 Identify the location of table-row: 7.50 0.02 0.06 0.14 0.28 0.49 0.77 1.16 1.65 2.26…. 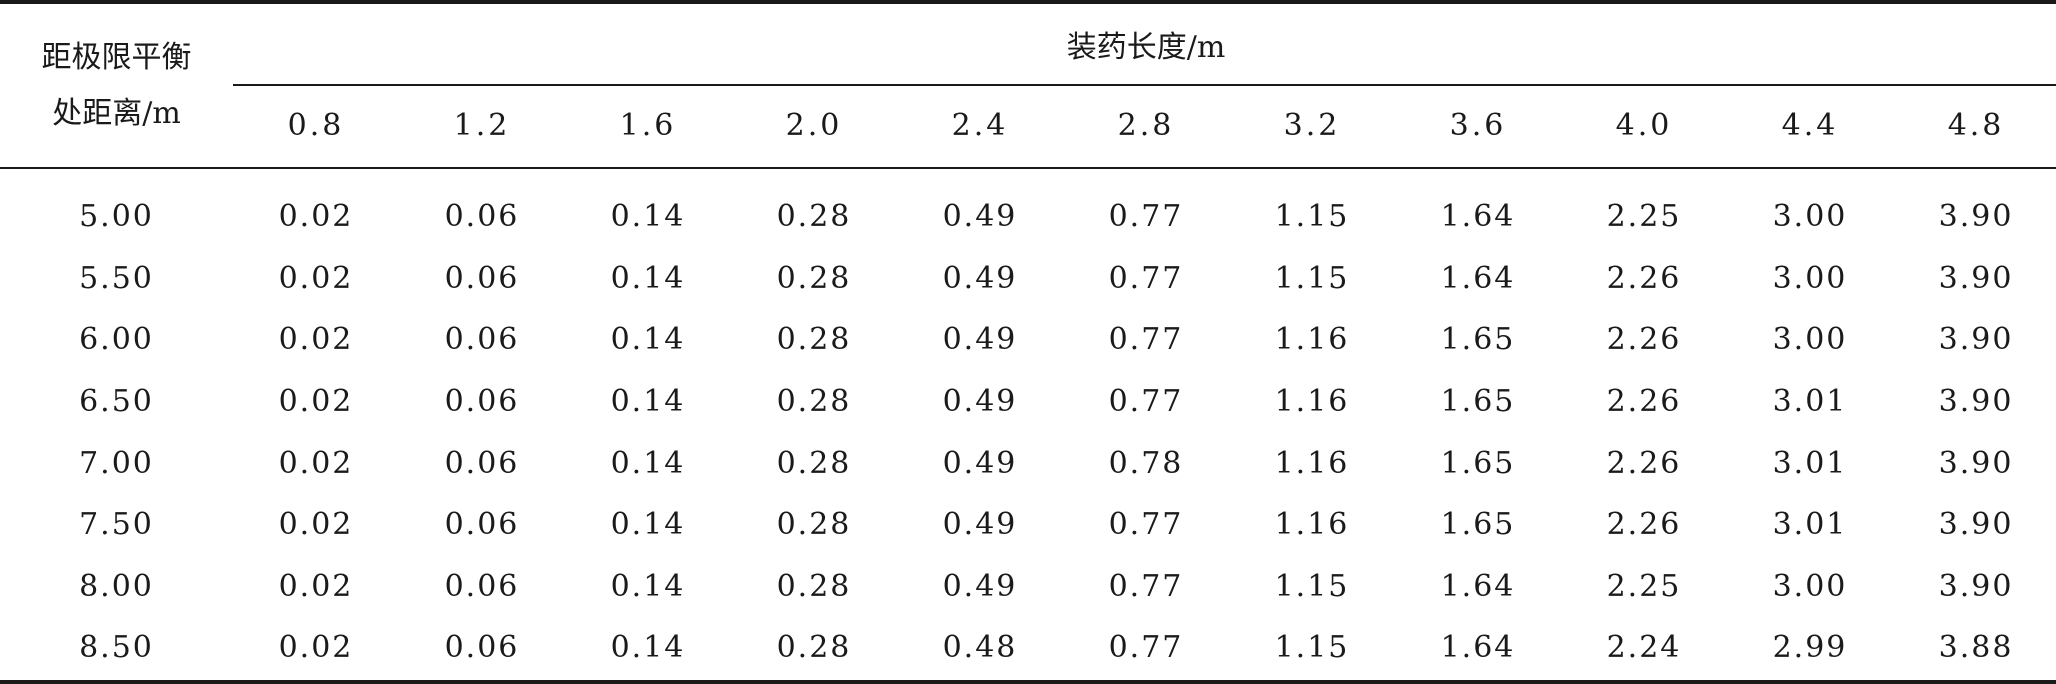
(1028, 525).